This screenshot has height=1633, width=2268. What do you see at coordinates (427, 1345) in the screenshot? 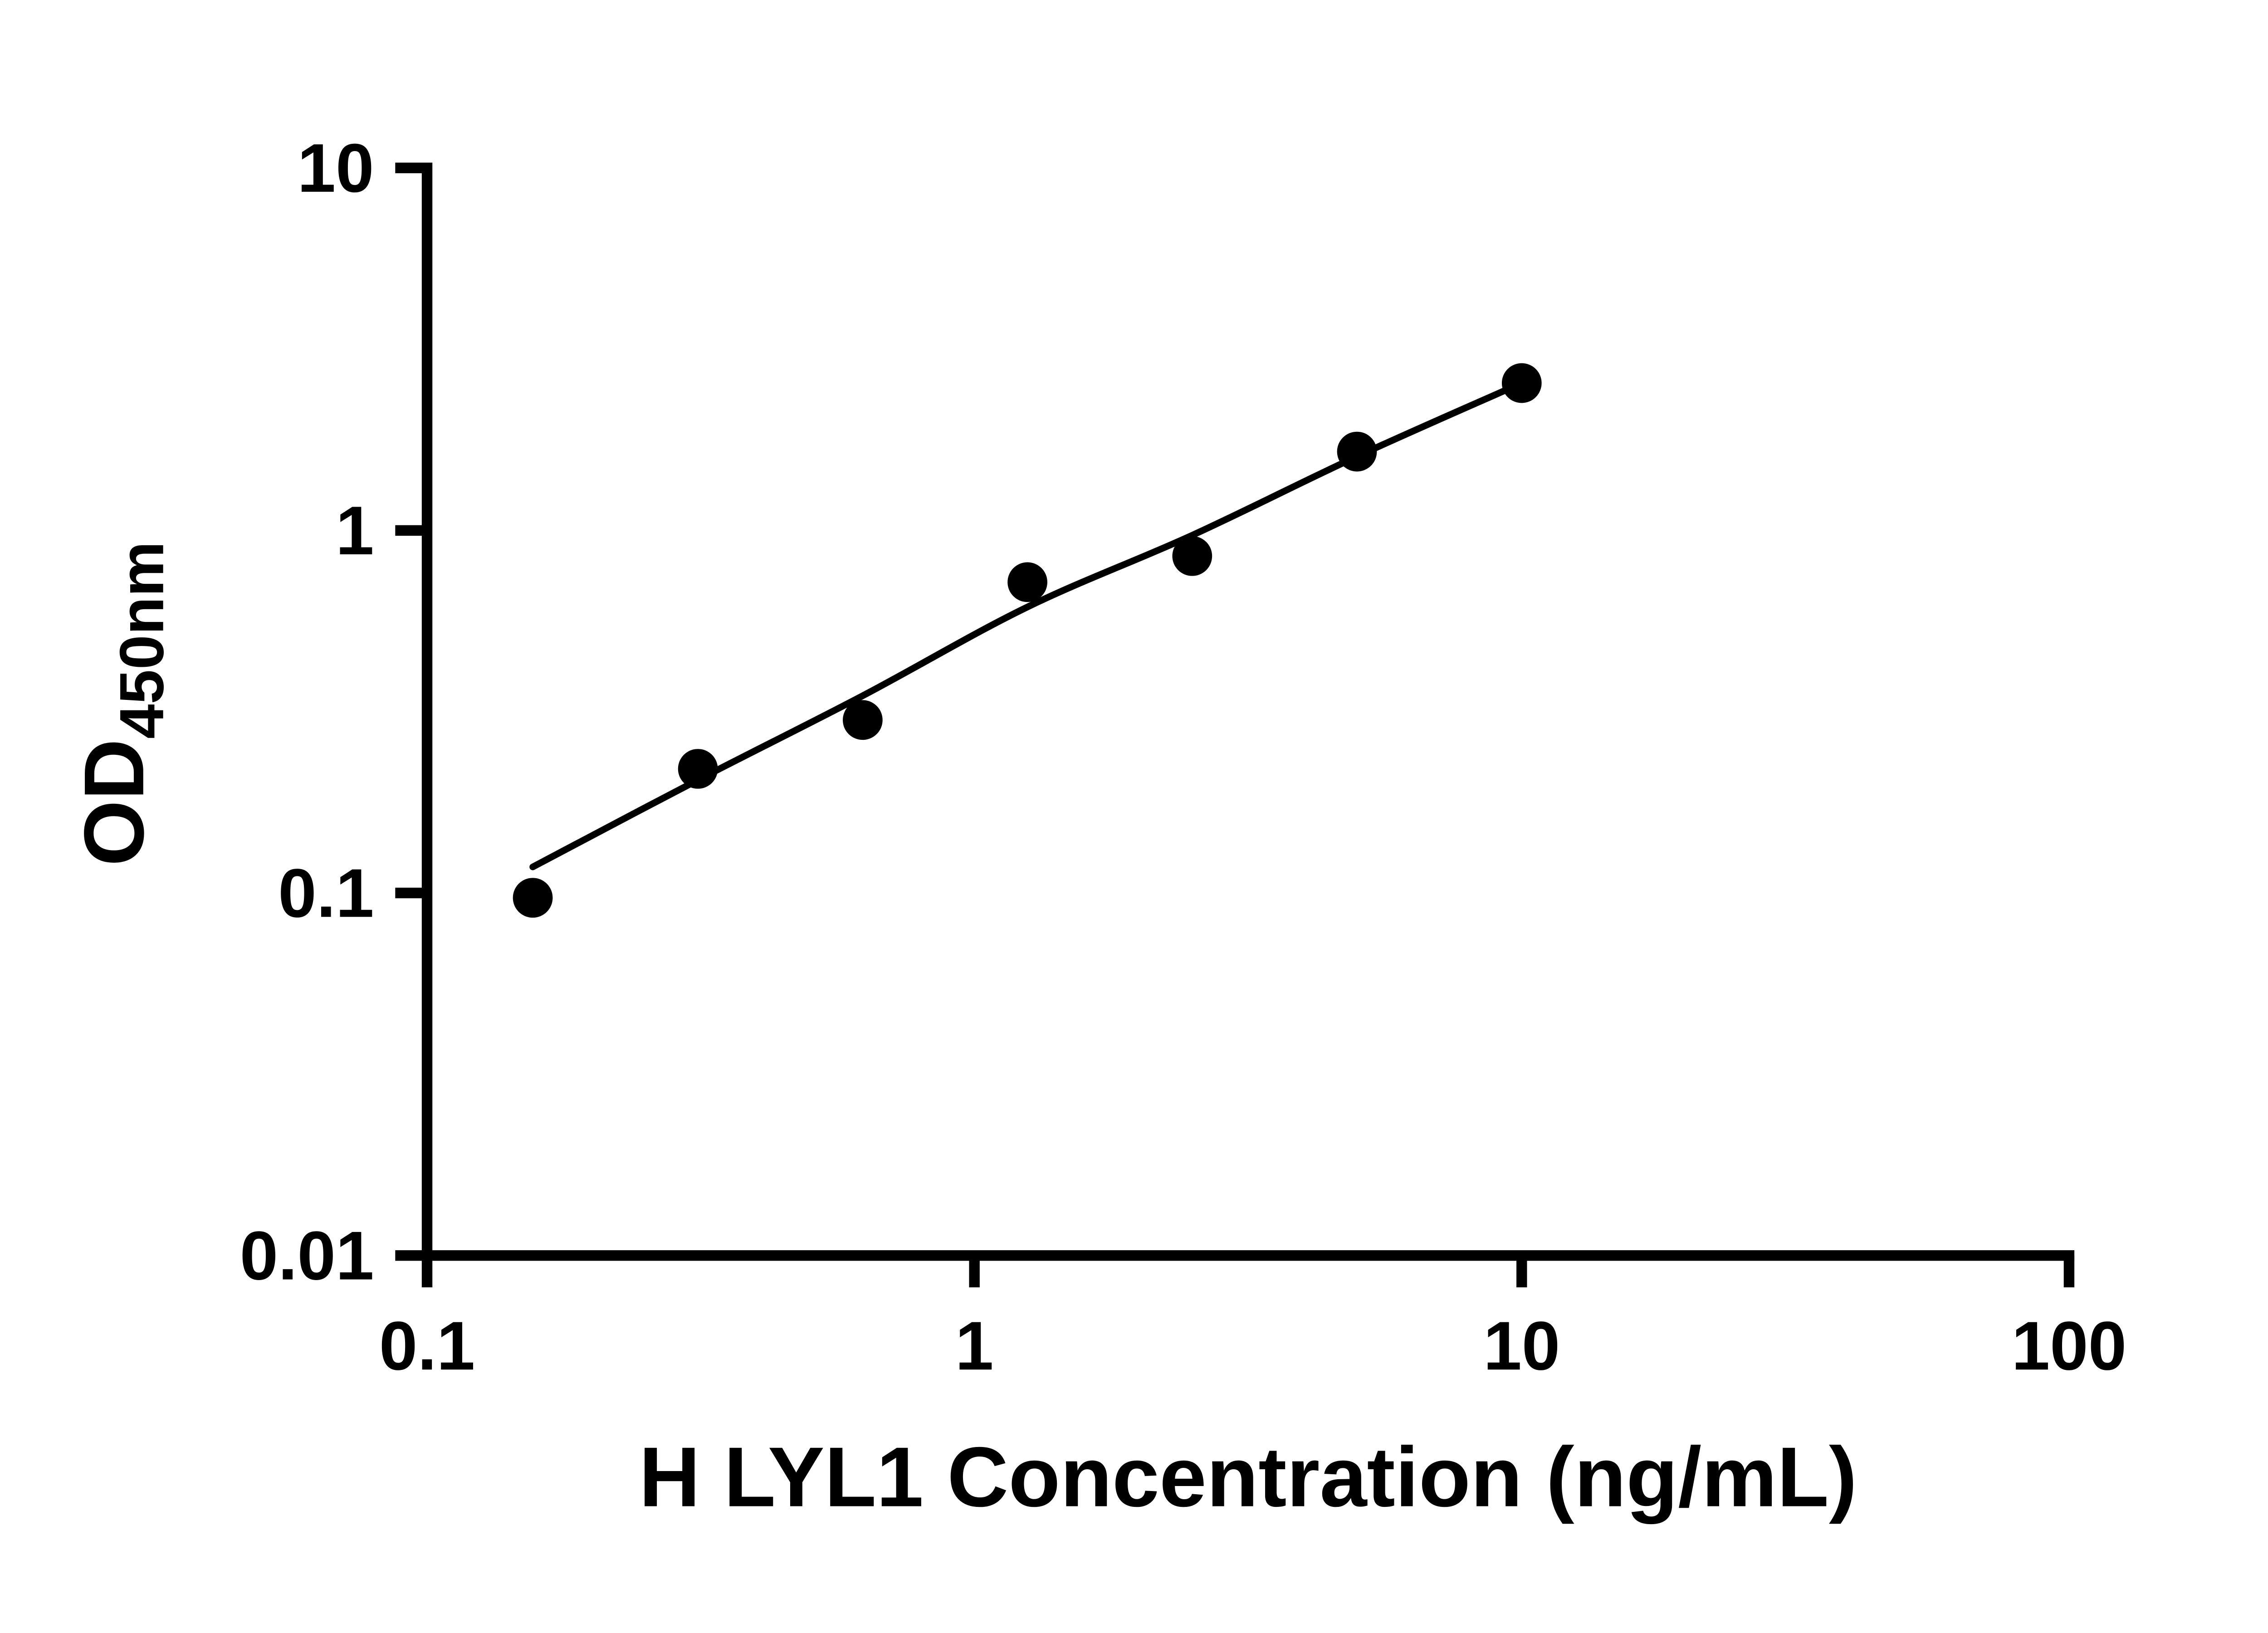
I see `x-tick-label: 0.1` at bounding box center [427, 1345].